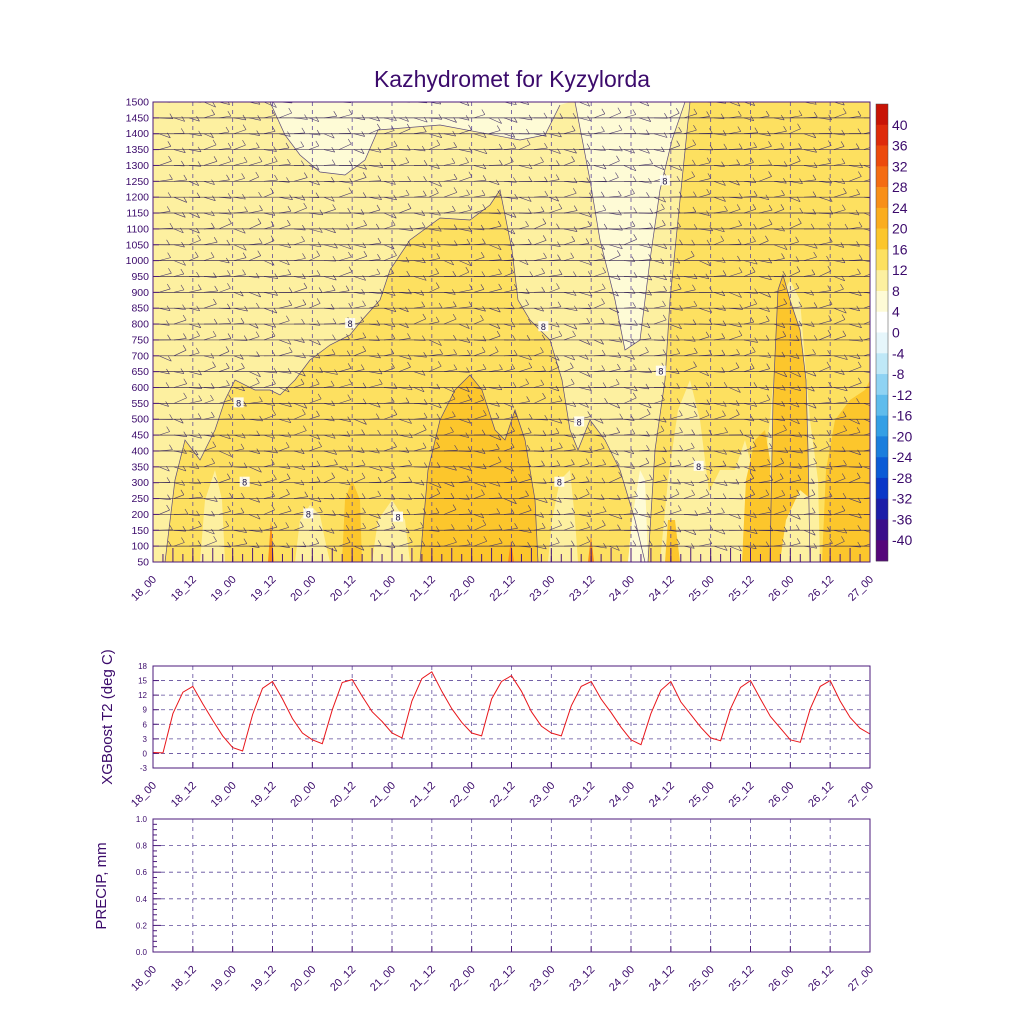 The image size is (1024, 1029). What do you see at coordinates (138, 182) in the screenshot?
I see `heatmap-ytick-label: 1250` at bounding box center [138, 182].